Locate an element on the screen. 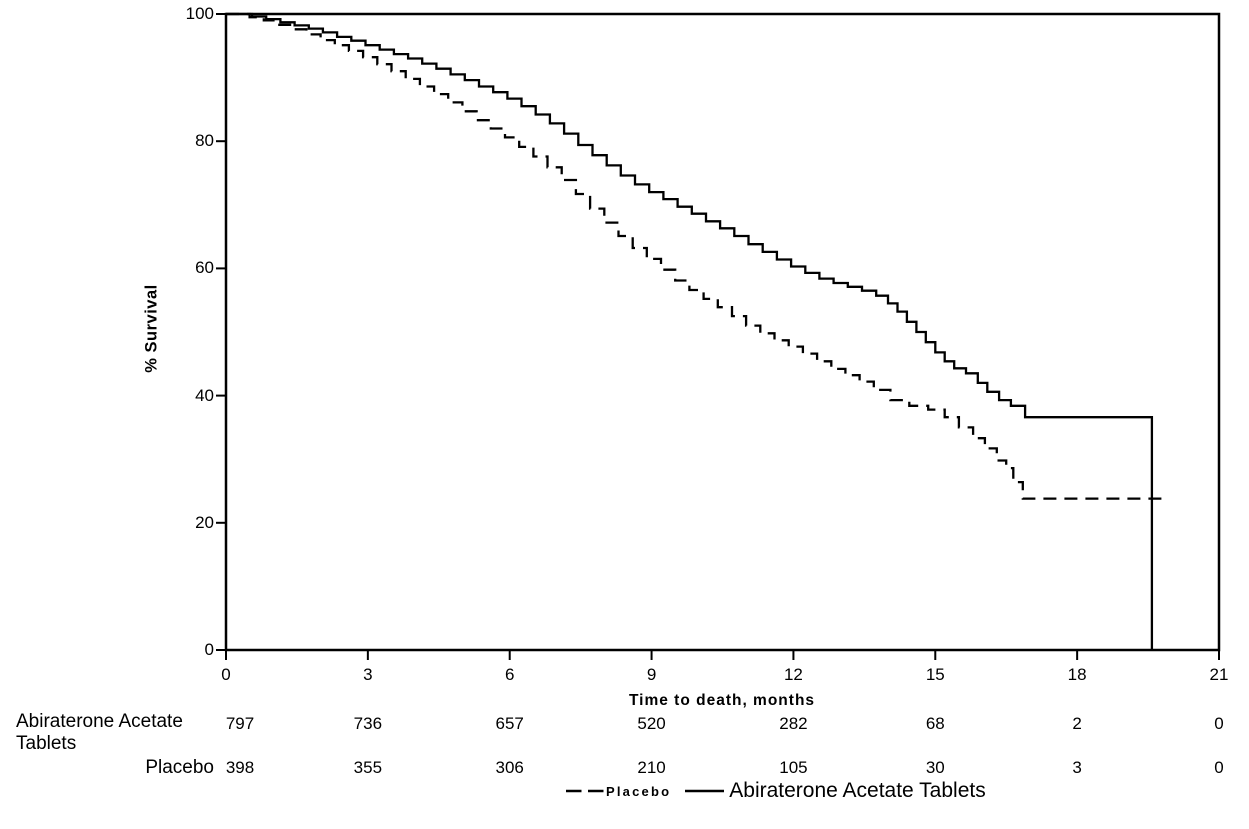 This screenshot has width=1249, height=829. legend-dashed-line-sample is located at coordinates (585, 791).